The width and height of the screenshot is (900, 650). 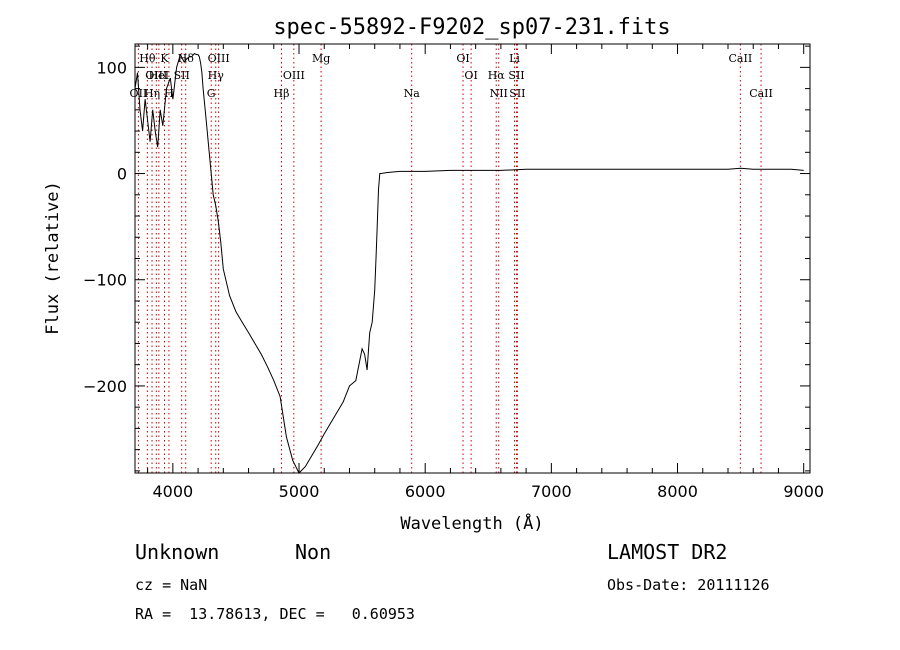 I want to click on y-tick-label: −200, so click(x=105, y=386).